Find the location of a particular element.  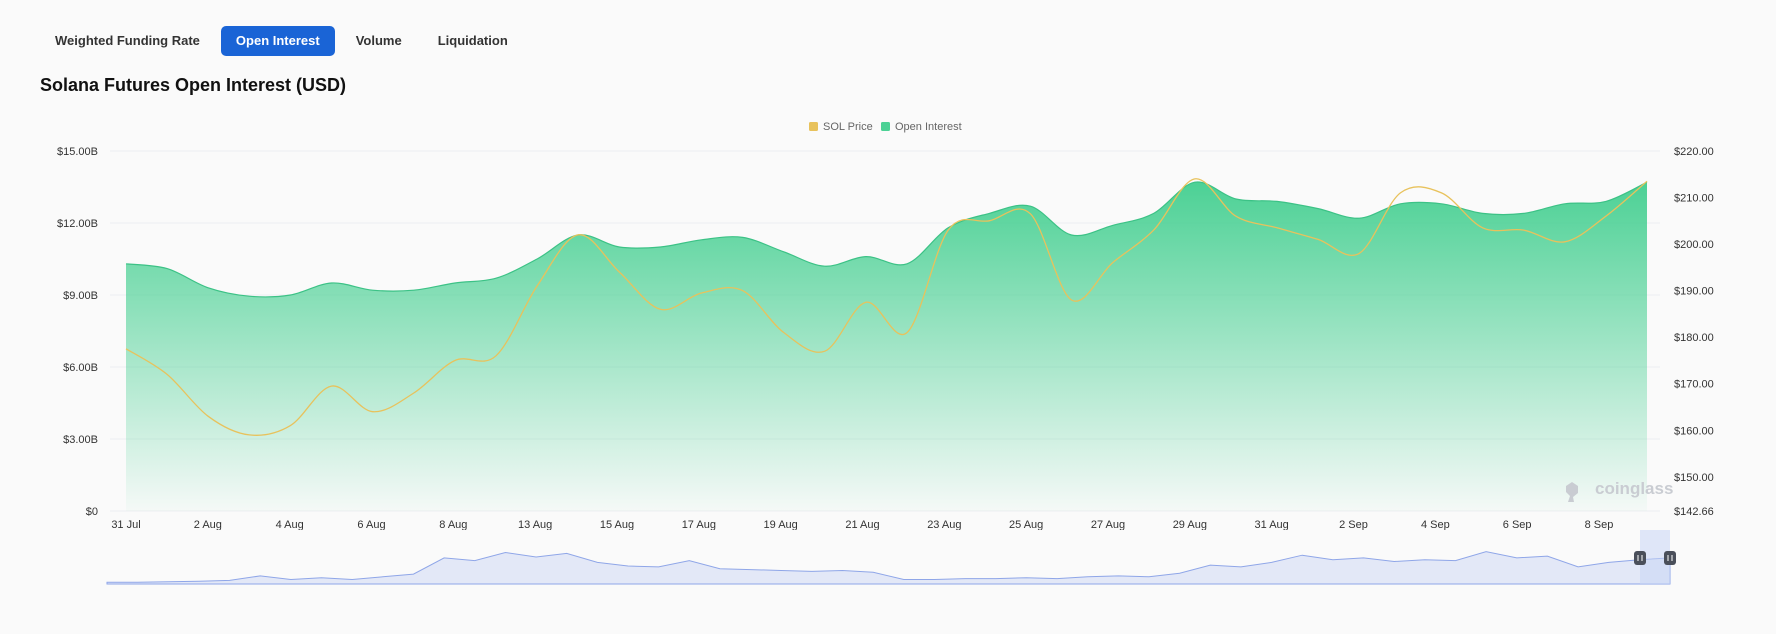

y-right-tick-label: $210.00 is located at coordinates (1694, 199).